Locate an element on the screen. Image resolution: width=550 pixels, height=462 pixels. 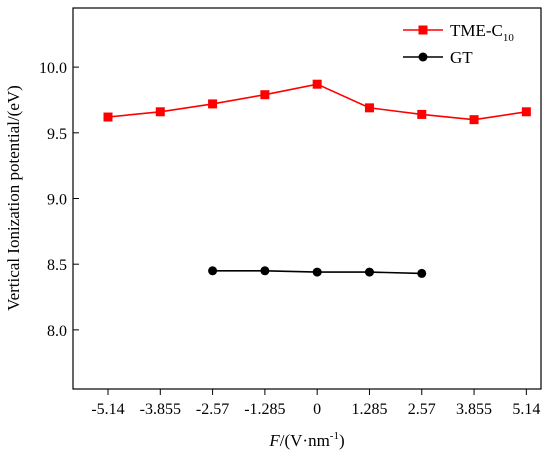
x-axis-label-exponent: -1 is located at coordinates (334, 436).